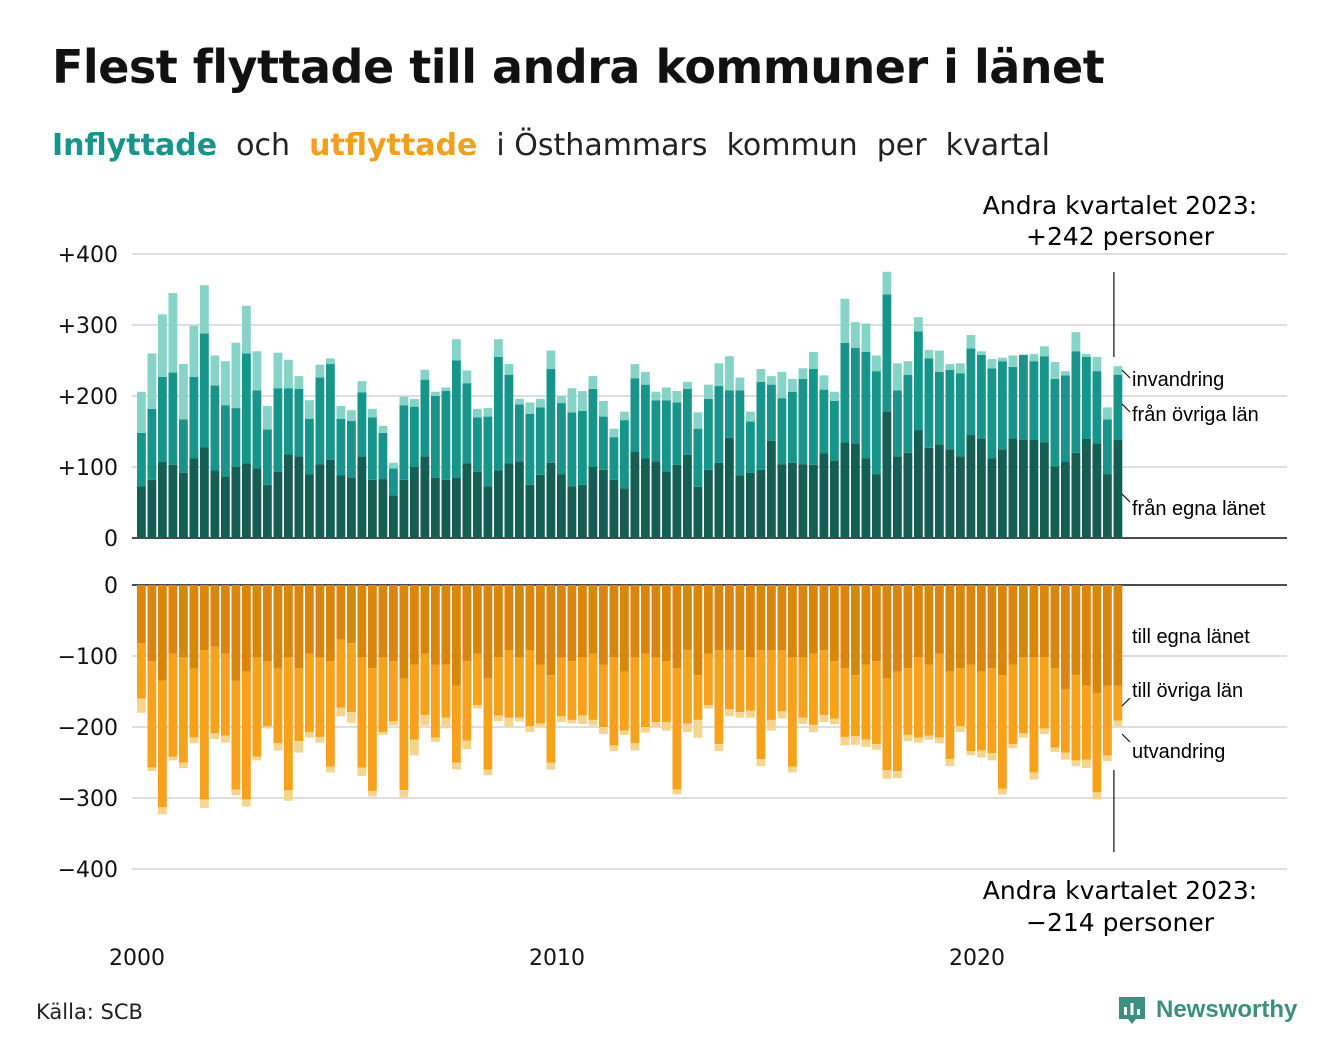  Describe the element at coordinates (1178, 752) in the screenshot. I see `label-utvandring: utvandring` at that location.